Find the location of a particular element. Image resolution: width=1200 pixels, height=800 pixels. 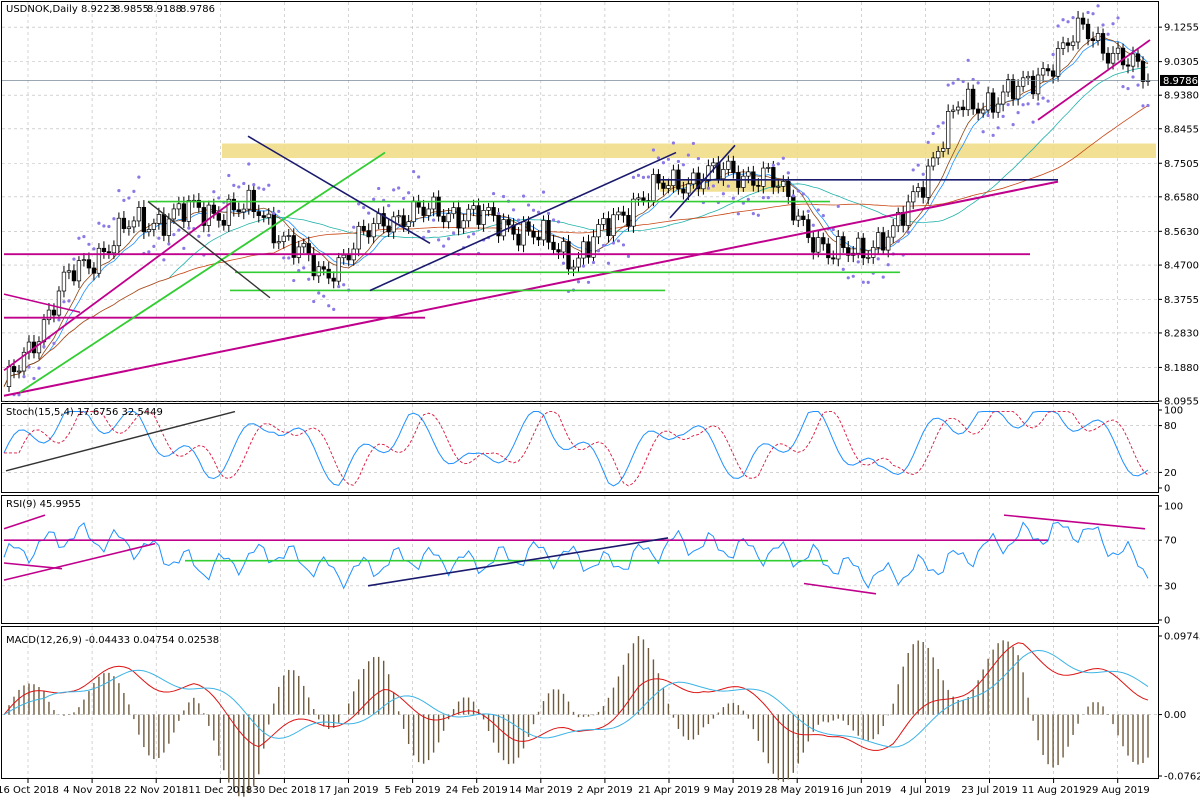

green-uptrend-line is located at coordinates (202, 272).